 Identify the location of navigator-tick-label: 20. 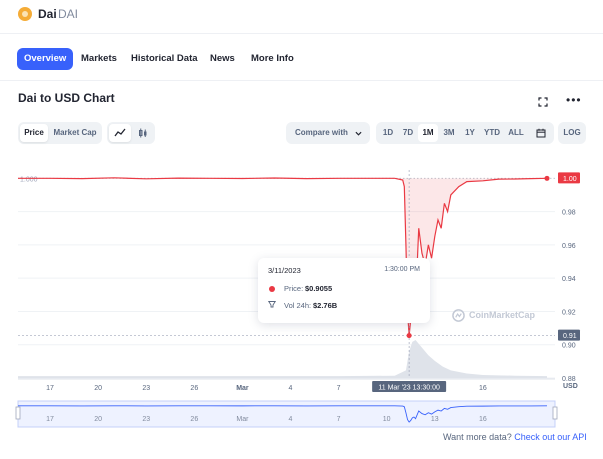
(98, 419).